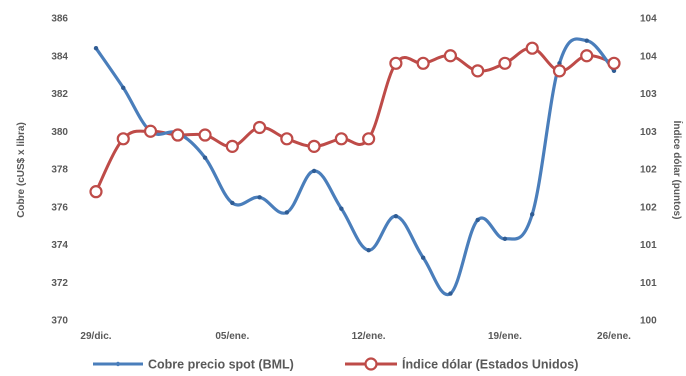 The width and height of the screenshot is (686, 376). I want to click on y2-axis-title: Índice dólar (puntos), so click(677, 170).